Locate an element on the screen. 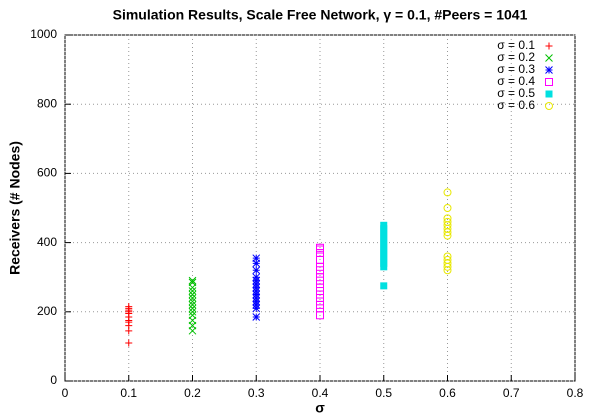 The height and width of the screenshot is (419, 598). y-tick-label: 600 is located at coordinates (47, 173).